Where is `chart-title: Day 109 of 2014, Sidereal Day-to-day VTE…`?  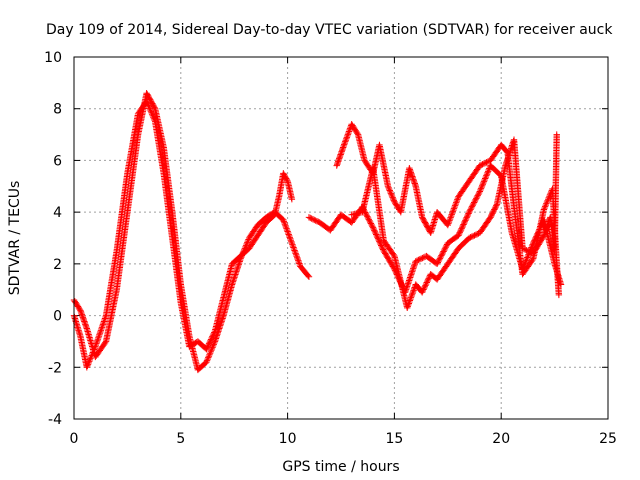
chart-title: Day 109 of 2014, Sidereal Day-to-day VTE… is located at coordinates (329, 30).